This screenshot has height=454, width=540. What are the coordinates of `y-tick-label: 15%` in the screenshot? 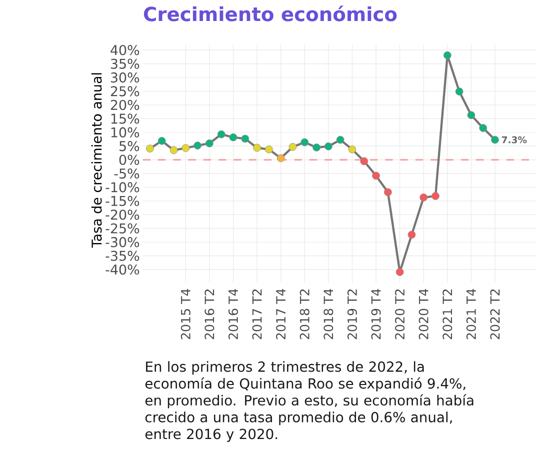 It's located at (125, 118).